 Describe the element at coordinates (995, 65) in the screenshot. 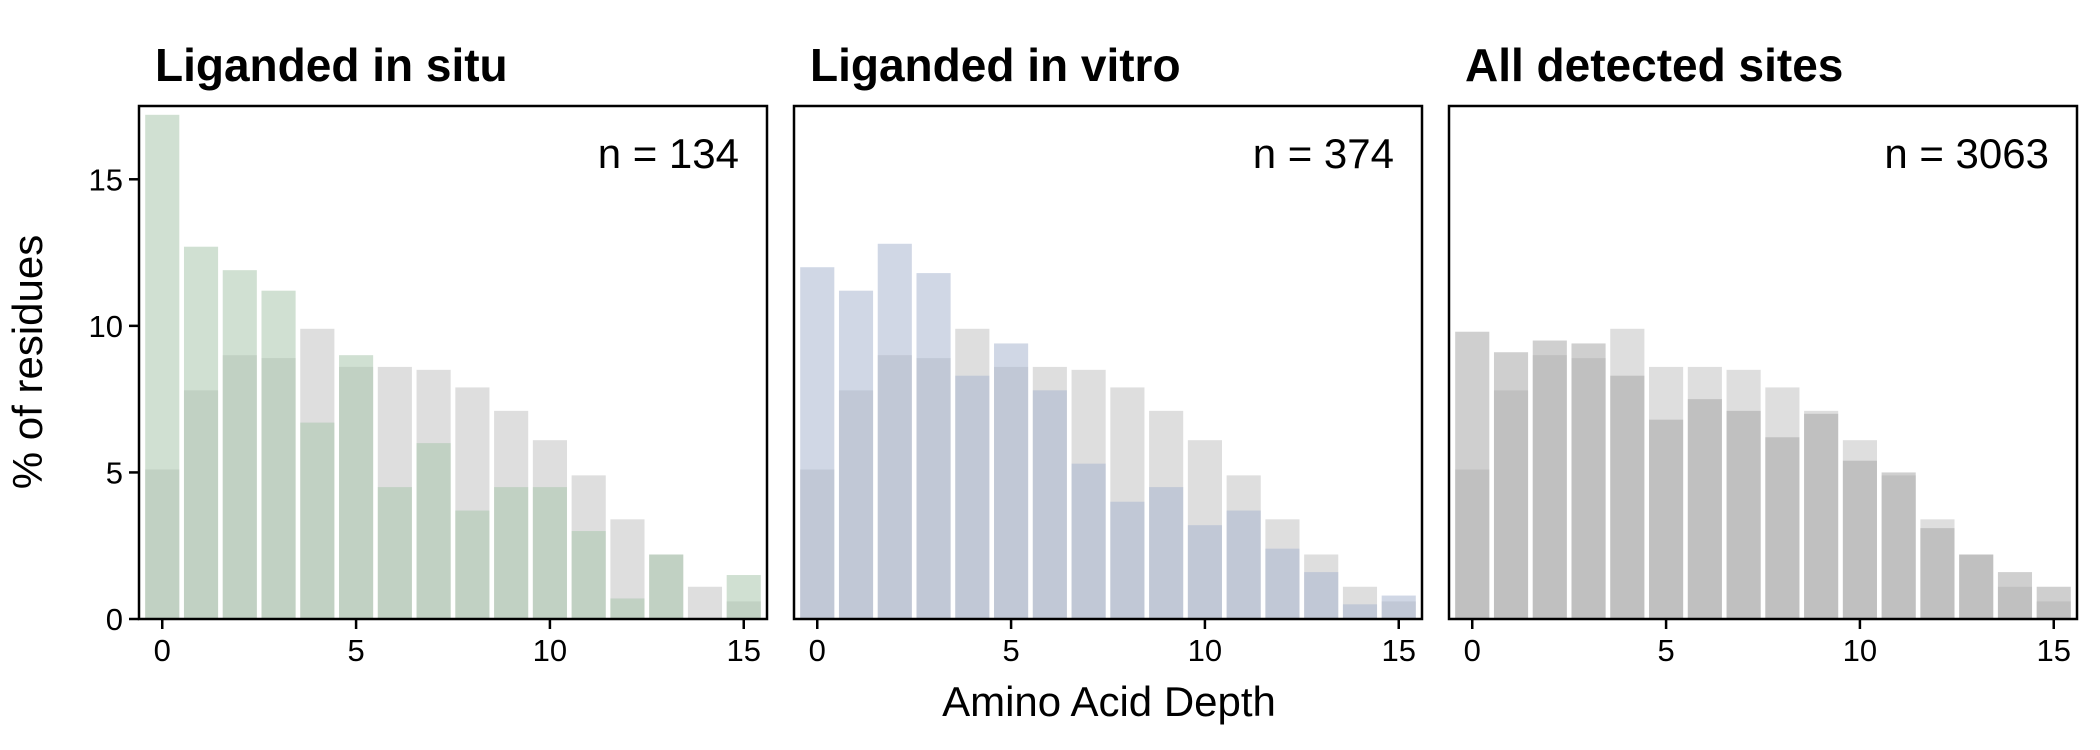

I see `panel-title: Liganded in vitro` at that location.